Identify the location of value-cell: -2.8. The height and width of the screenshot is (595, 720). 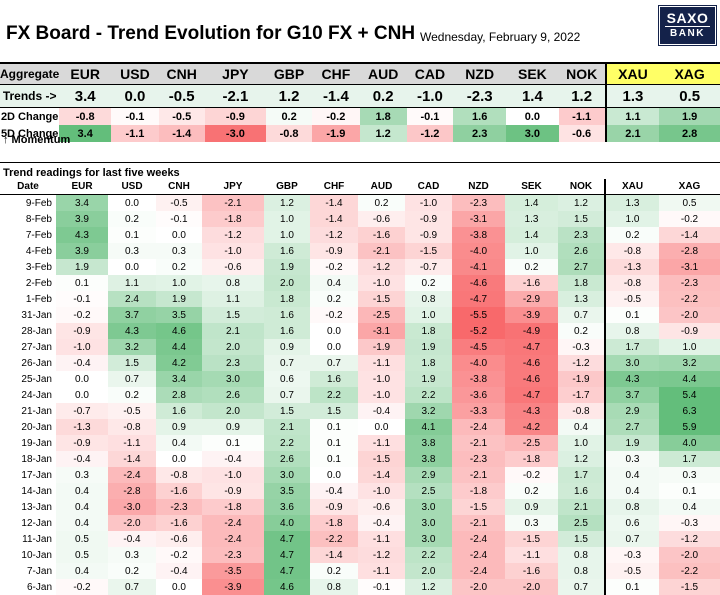
(689, 251).